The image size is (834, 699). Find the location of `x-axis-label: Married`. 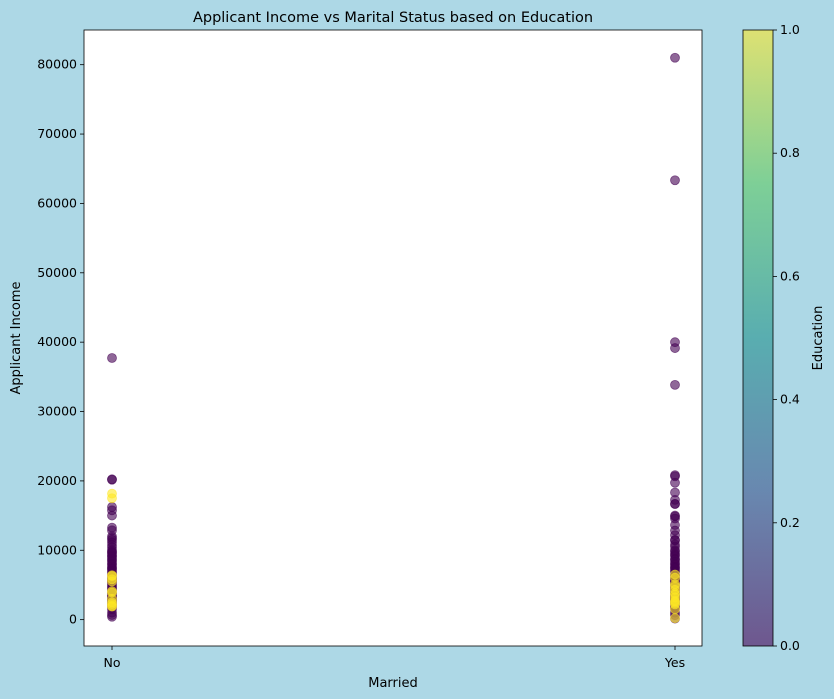

x-axis-label: Married is located at coordinates (393, 683).